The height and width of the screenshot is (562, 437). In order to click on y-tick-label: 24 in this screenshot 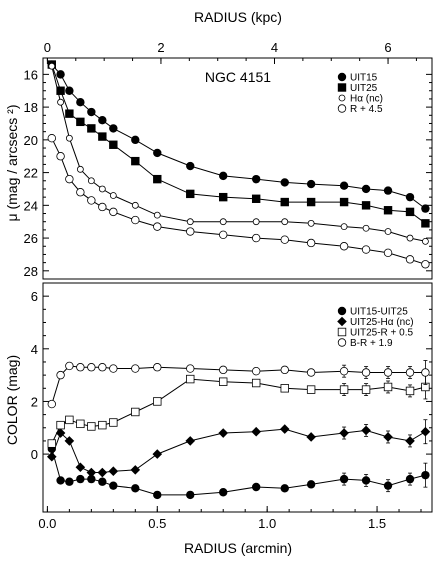, I will do `click(31, 205)`.